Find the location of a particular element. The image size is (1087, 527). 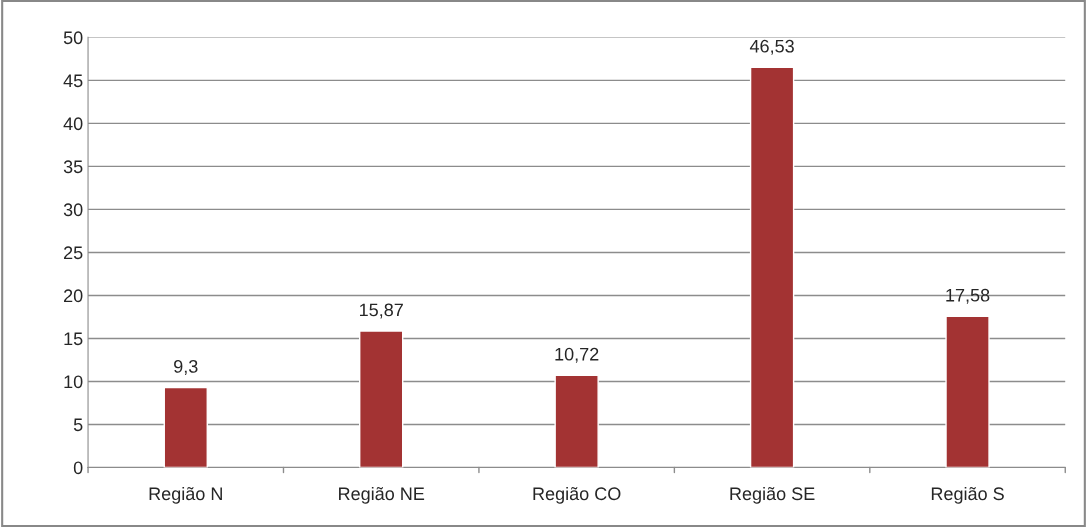

x-tick-label: Região CO is located at coordinates (577, 495).